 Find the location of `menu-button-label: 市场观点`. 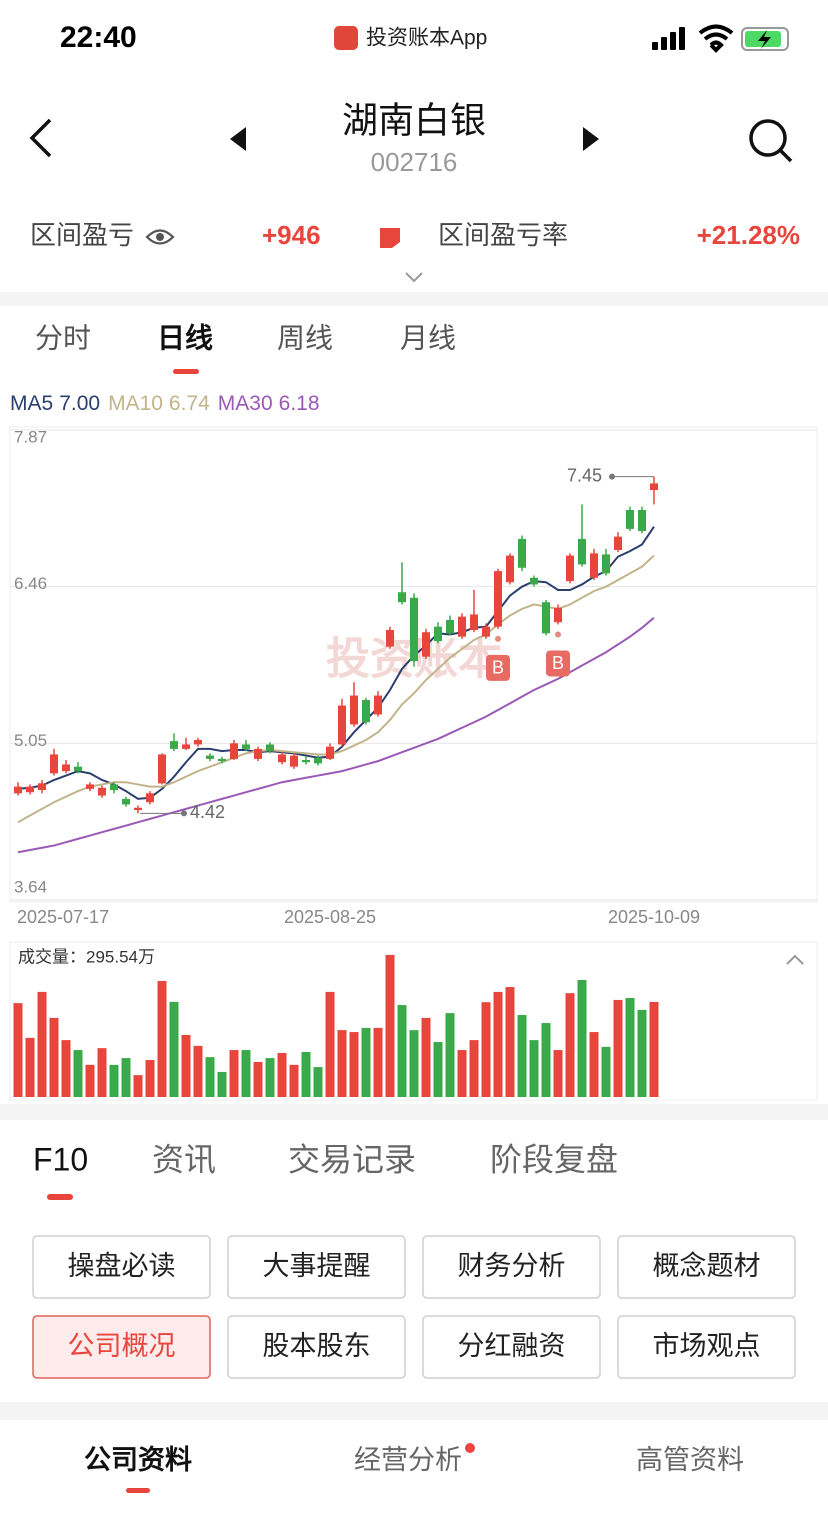

menu-button-label: 市场观点 is located at coordinates (707, 1346).